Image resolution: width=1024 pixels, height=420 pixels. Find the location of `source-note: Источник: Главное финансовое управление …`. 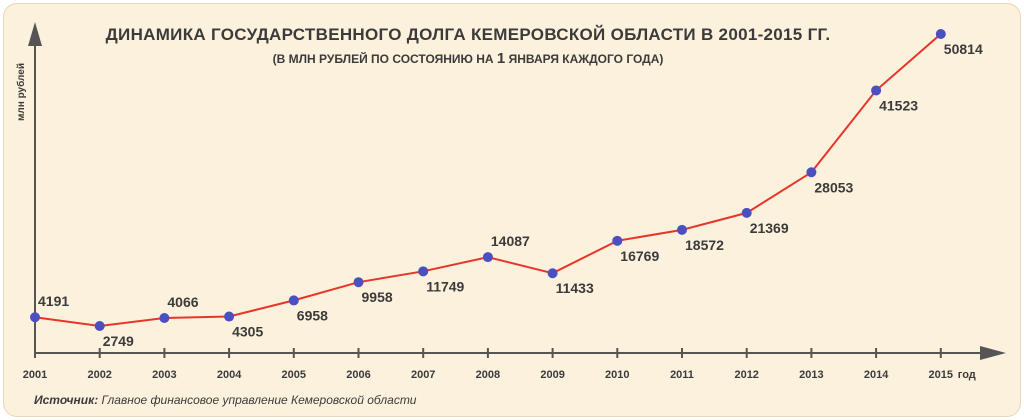

source-note: Источник: Главное финансовое управление … is located at coordinates (225, 400).